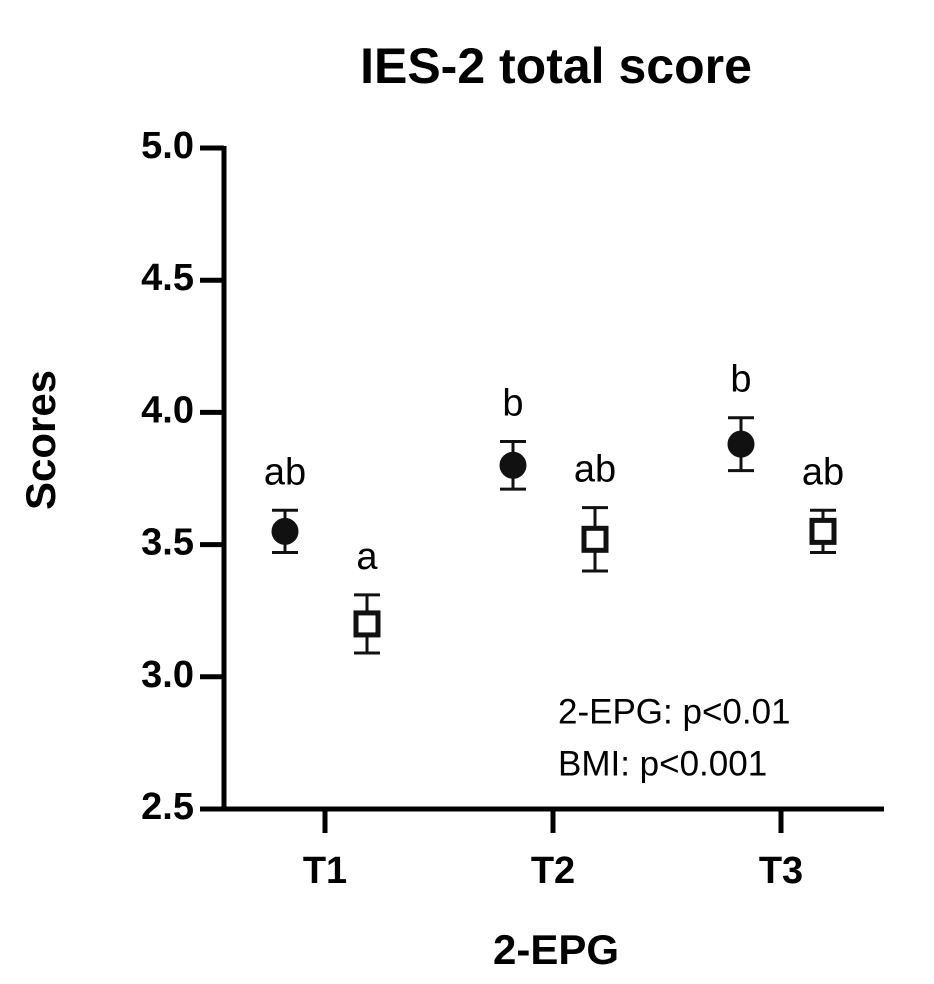 The image size is (934, 984). I want to click on y-tick-label: 3.5, so click(167, 543).